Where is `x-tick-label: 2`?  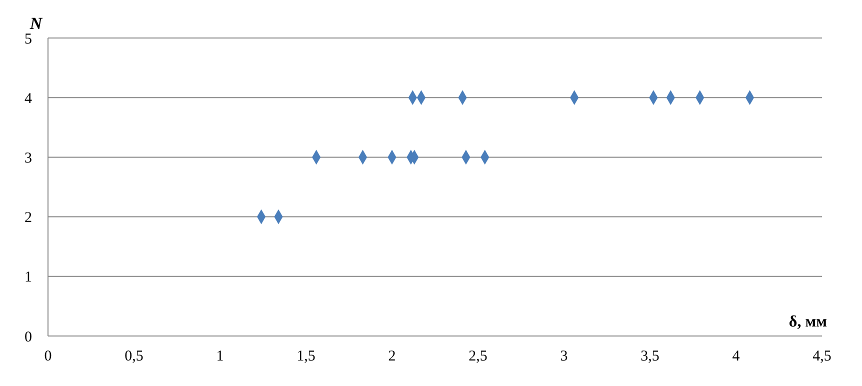 x-tick-label: 2 is located at coordinates (392, 356).